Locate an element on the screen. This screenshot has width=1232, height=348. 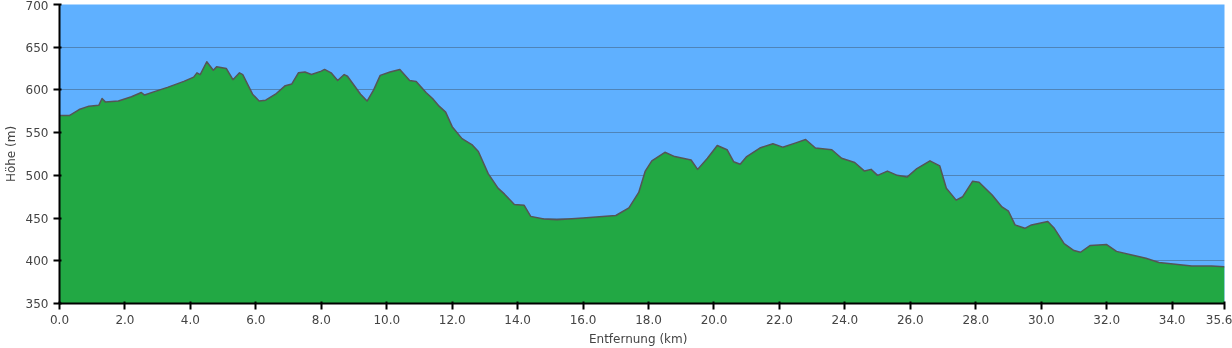
x-tick-label: 16.0 is located at coordinates (583, 319).